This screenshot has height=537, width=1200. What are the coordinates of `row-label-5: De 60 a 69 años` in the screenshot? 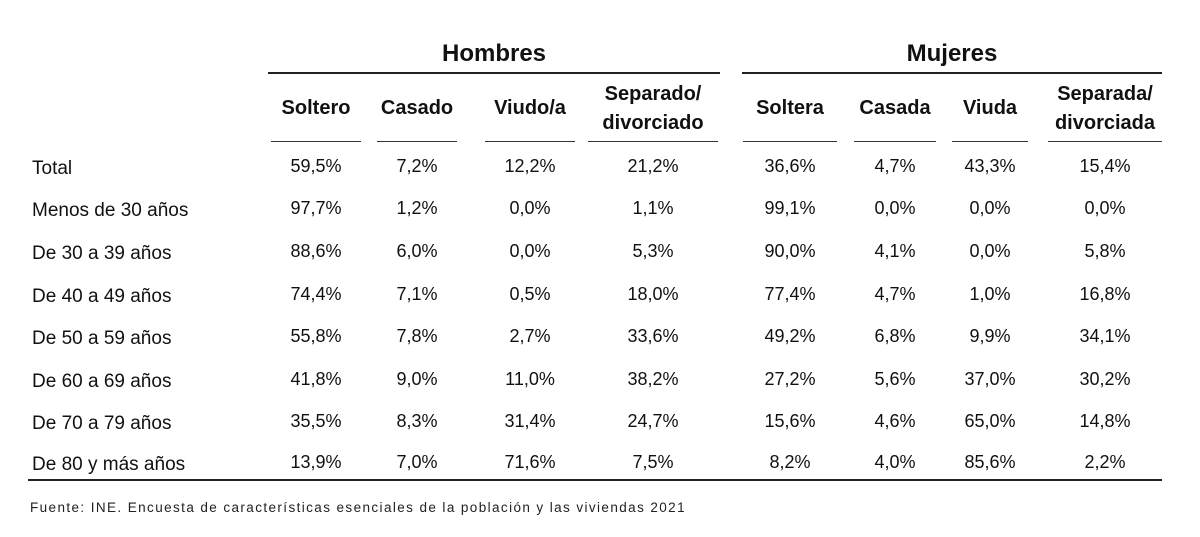 It's located at (102, 381).